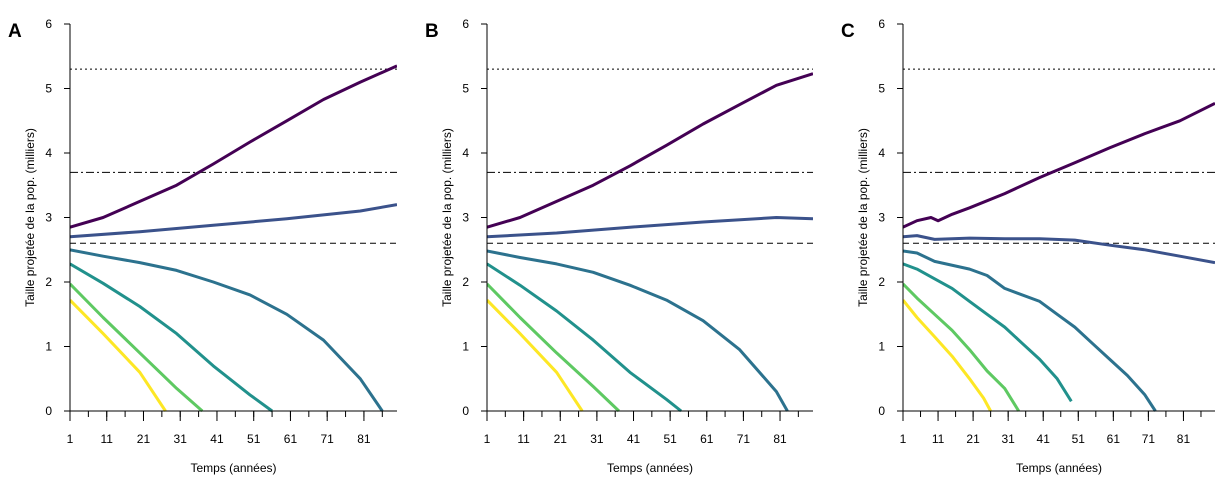 The image size is (1215, 484). Describe the element at coordinates (848, 31) in the screenshot. I see `panel-letter: C` at that location.